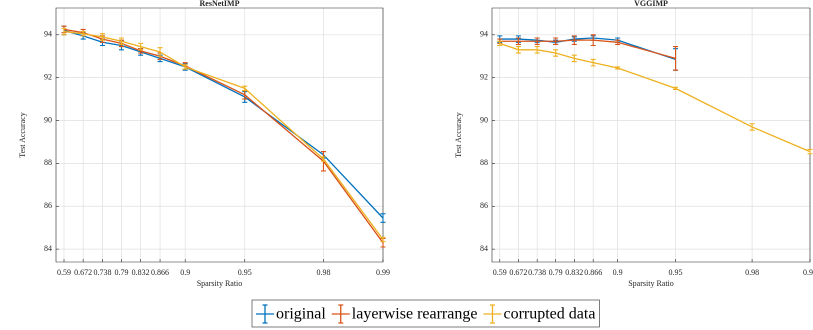 The width and height of the screenshot is (813, 330). What do you see at coordinates (651, 4) in the screenshot?
I see `chart-title: VGGIMP` at bounding box center [651, 4].